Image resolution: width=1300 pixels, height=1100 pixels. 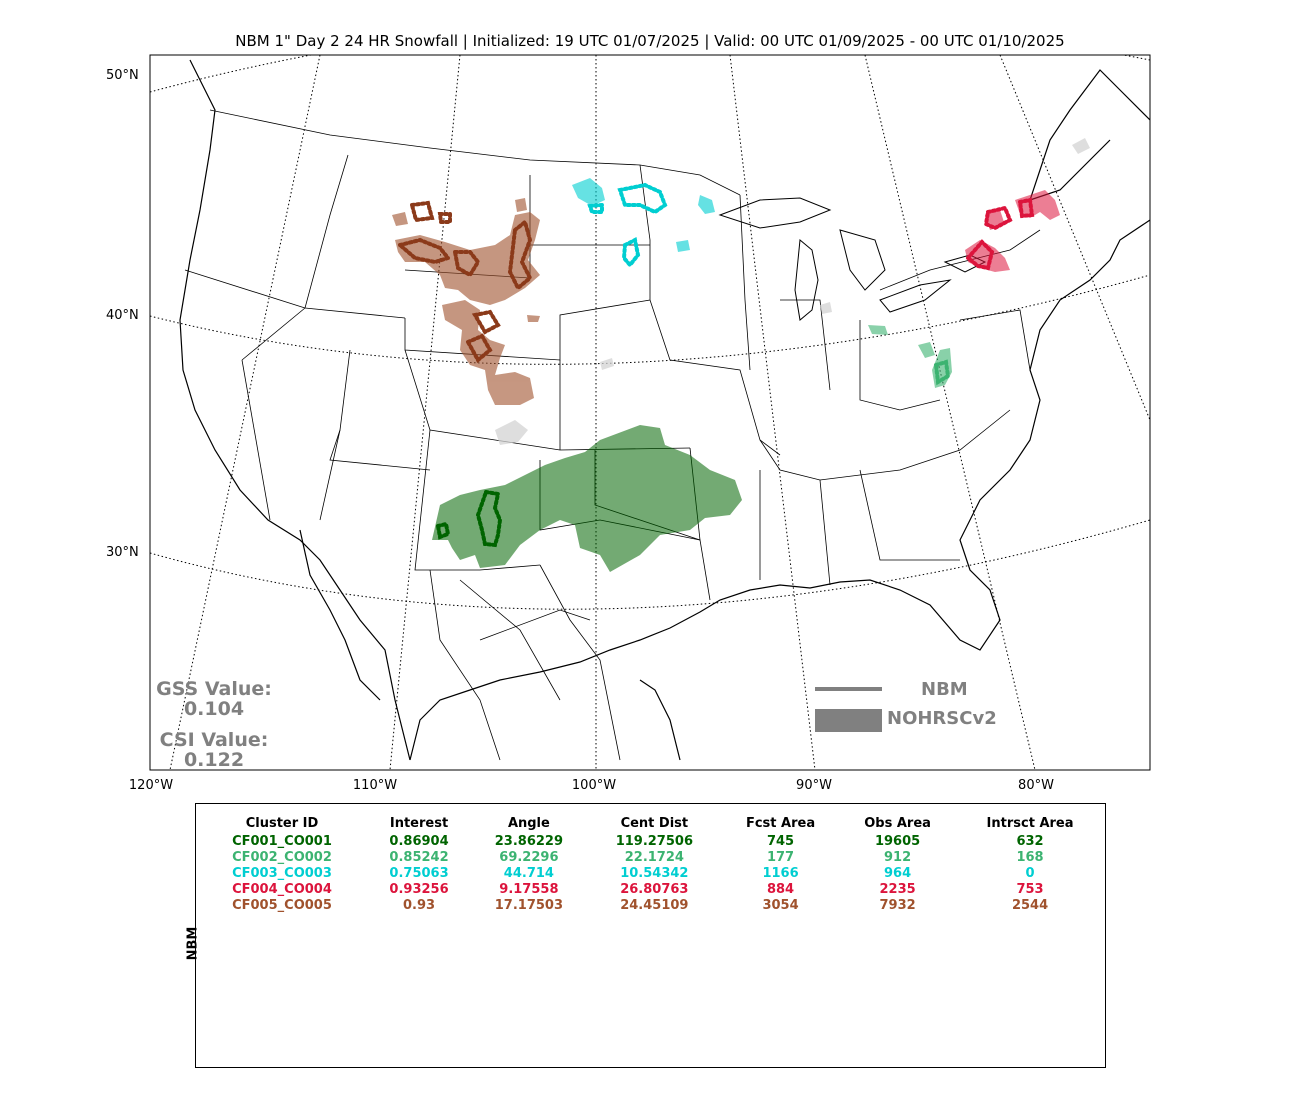 What do you see at coordinates (594, 785) in the screenshot?
I see `lon-label-100w: 100°W` at bounding box center [594, 785].